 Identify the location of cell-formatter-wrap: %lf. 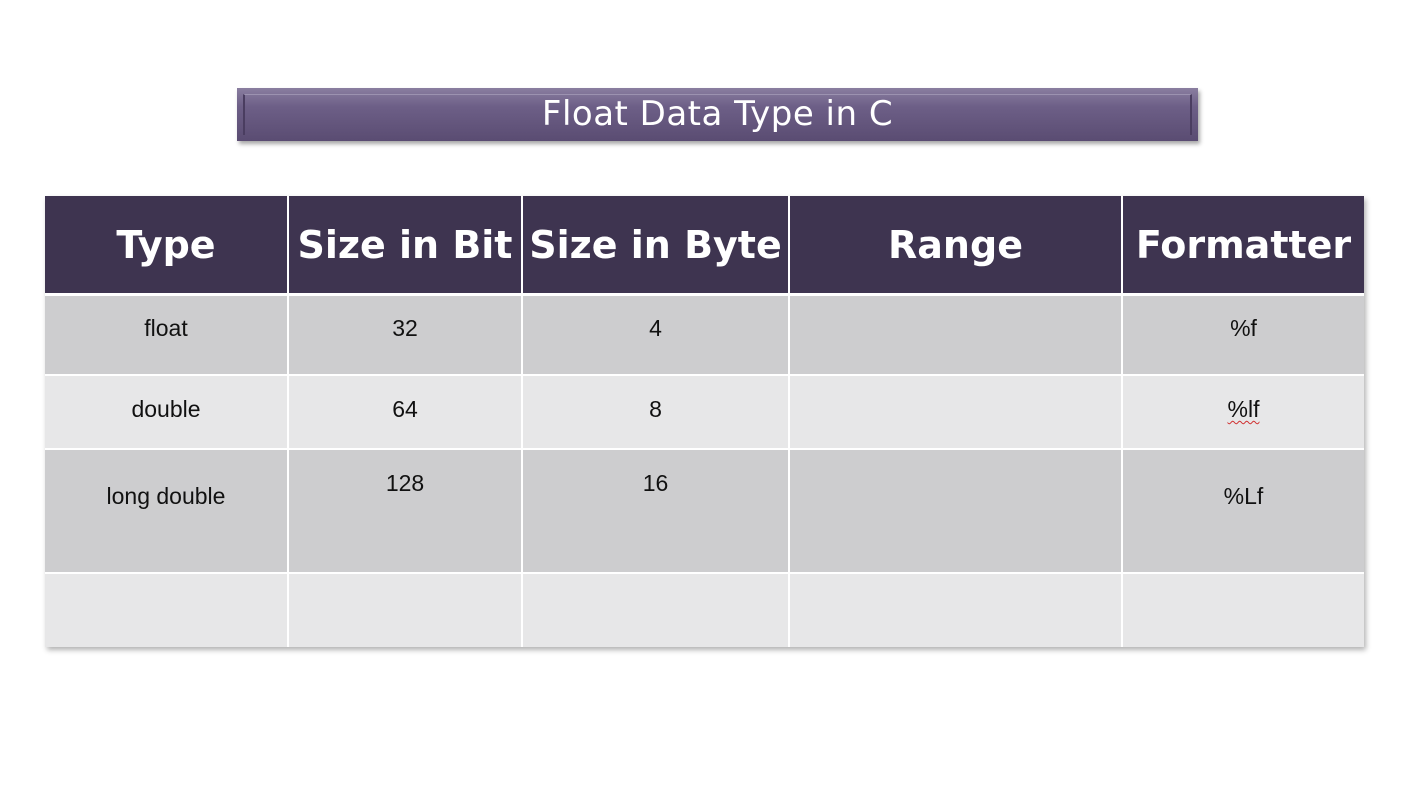
(1243, 399).